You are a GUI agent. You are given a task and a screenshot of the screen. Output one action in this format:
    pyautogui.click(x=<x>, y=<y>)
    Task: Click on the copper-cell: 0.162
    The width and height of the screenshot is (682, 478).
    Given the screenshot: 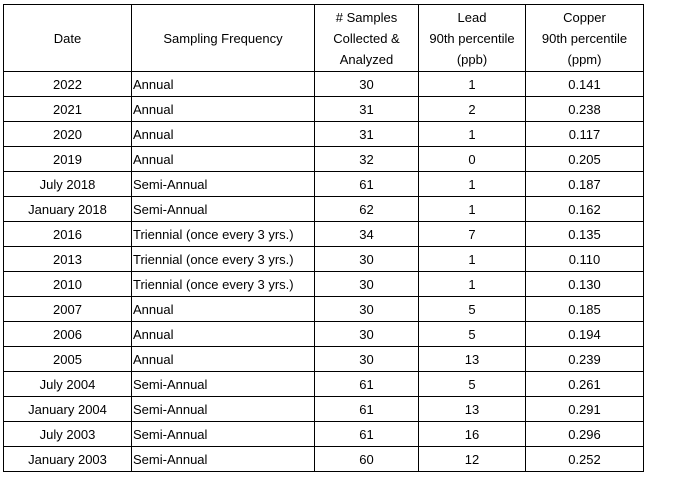 What is the action you would take?
    pyautogui.click(x=584, y=209)
    